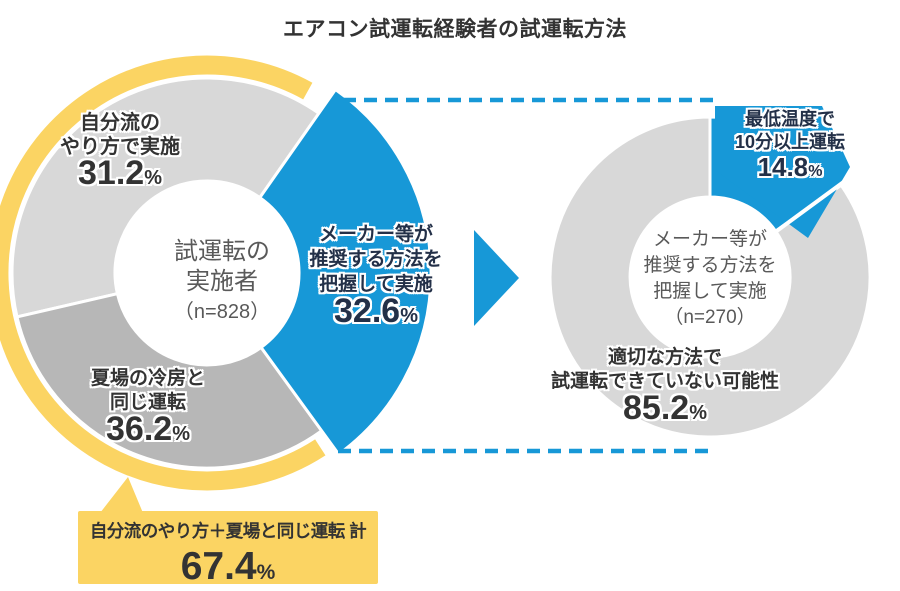 This screenshot has height=591, width=900. Describe the element at coordinates (222, 312) in the screenshot. I see `sample-size: （n=828）` at that location.